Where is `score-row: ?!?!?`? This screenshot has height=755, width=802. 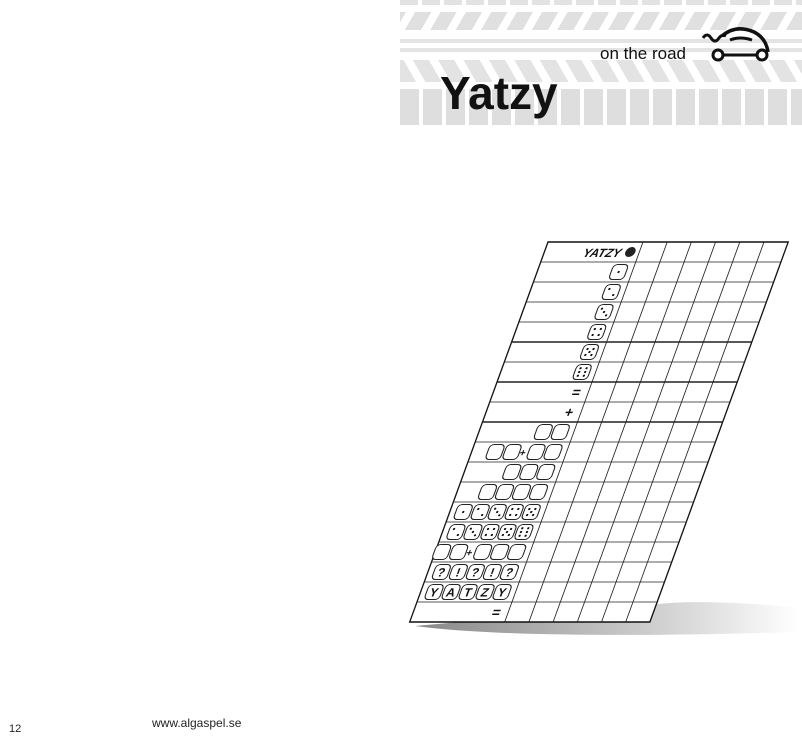
score-row: ?!?!? is located at coordinates (475, 572).